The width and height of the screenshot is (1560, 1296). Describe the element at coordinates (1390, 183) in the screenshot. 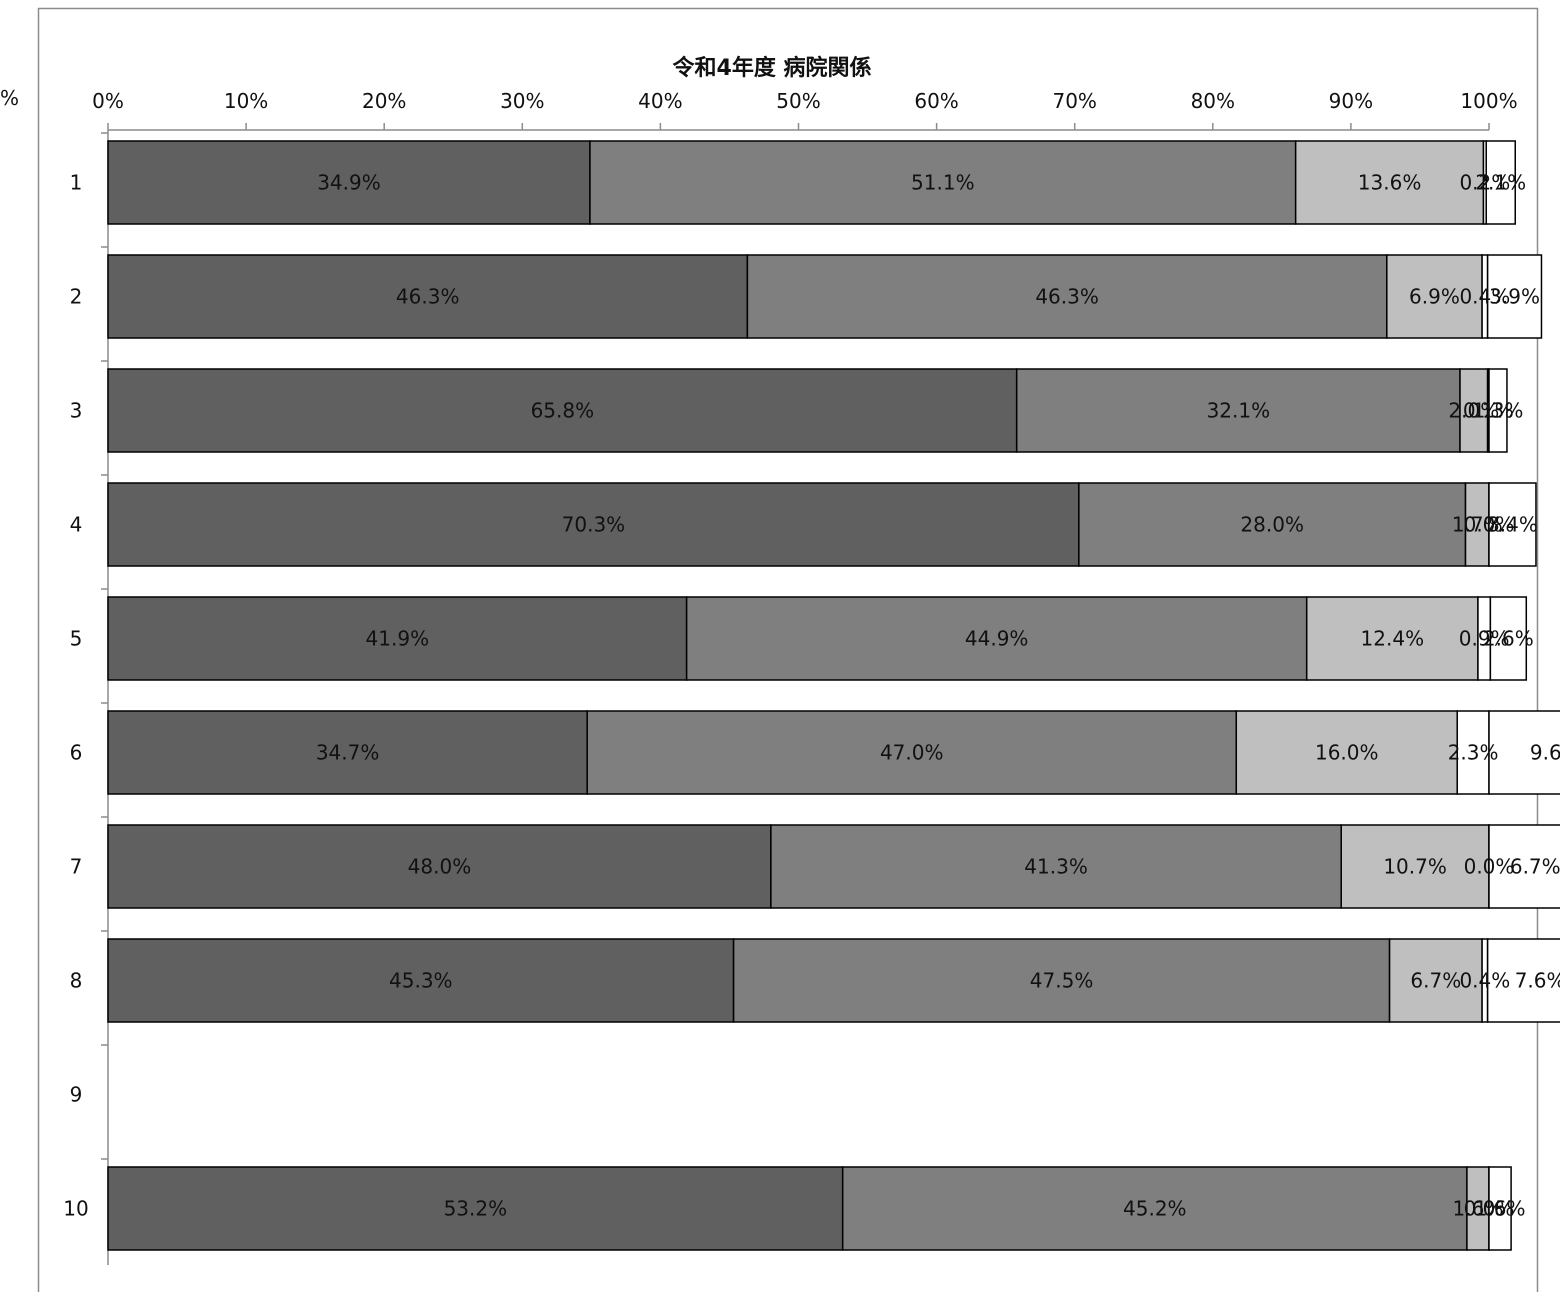

I see `data-label: 13.6%` at that location.